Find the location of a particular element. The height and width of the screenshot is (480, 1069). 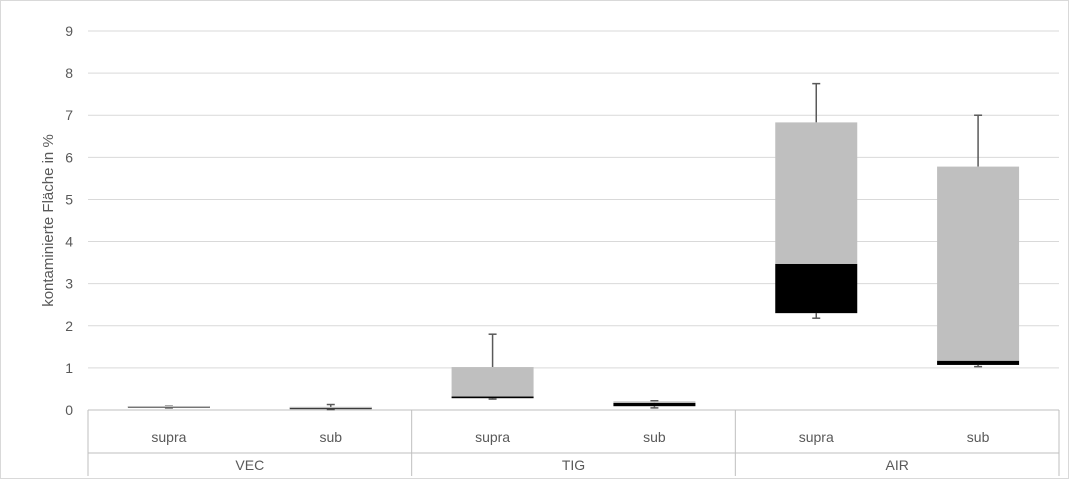

y-tick-label: 4 is located at coordinates (69, 242).